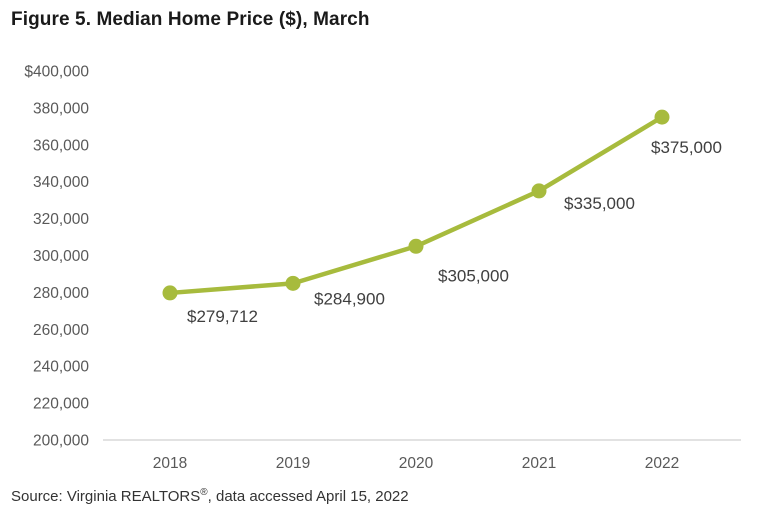 The width and height of the screenshot is (768, 524). Describe the element at coordinates (61, 441) in the screenshot. I see `y-axis-tick-label: 200,000` at that location.